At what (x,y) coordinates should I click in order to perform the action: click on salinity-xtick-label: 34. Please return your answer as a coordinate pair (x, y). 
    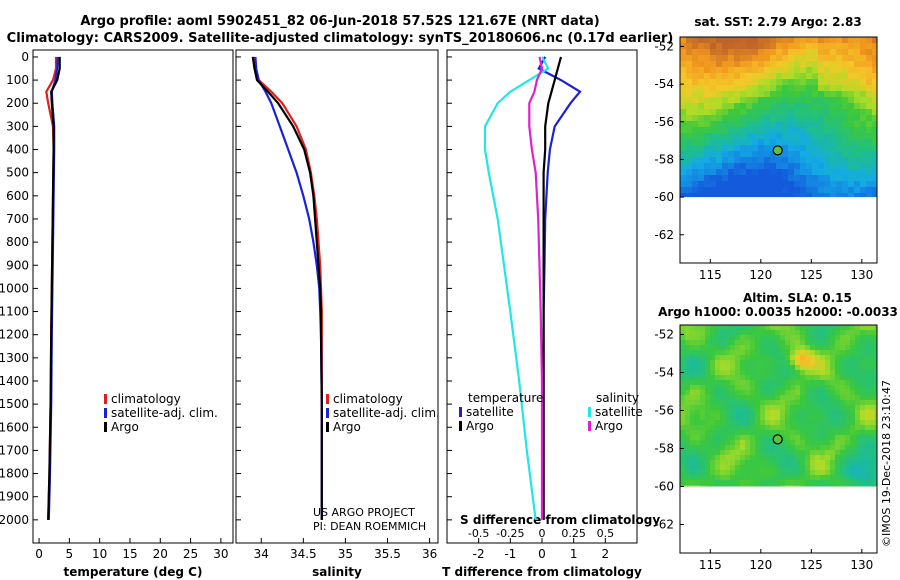
    Looking at the image, I should click on (261, 554).